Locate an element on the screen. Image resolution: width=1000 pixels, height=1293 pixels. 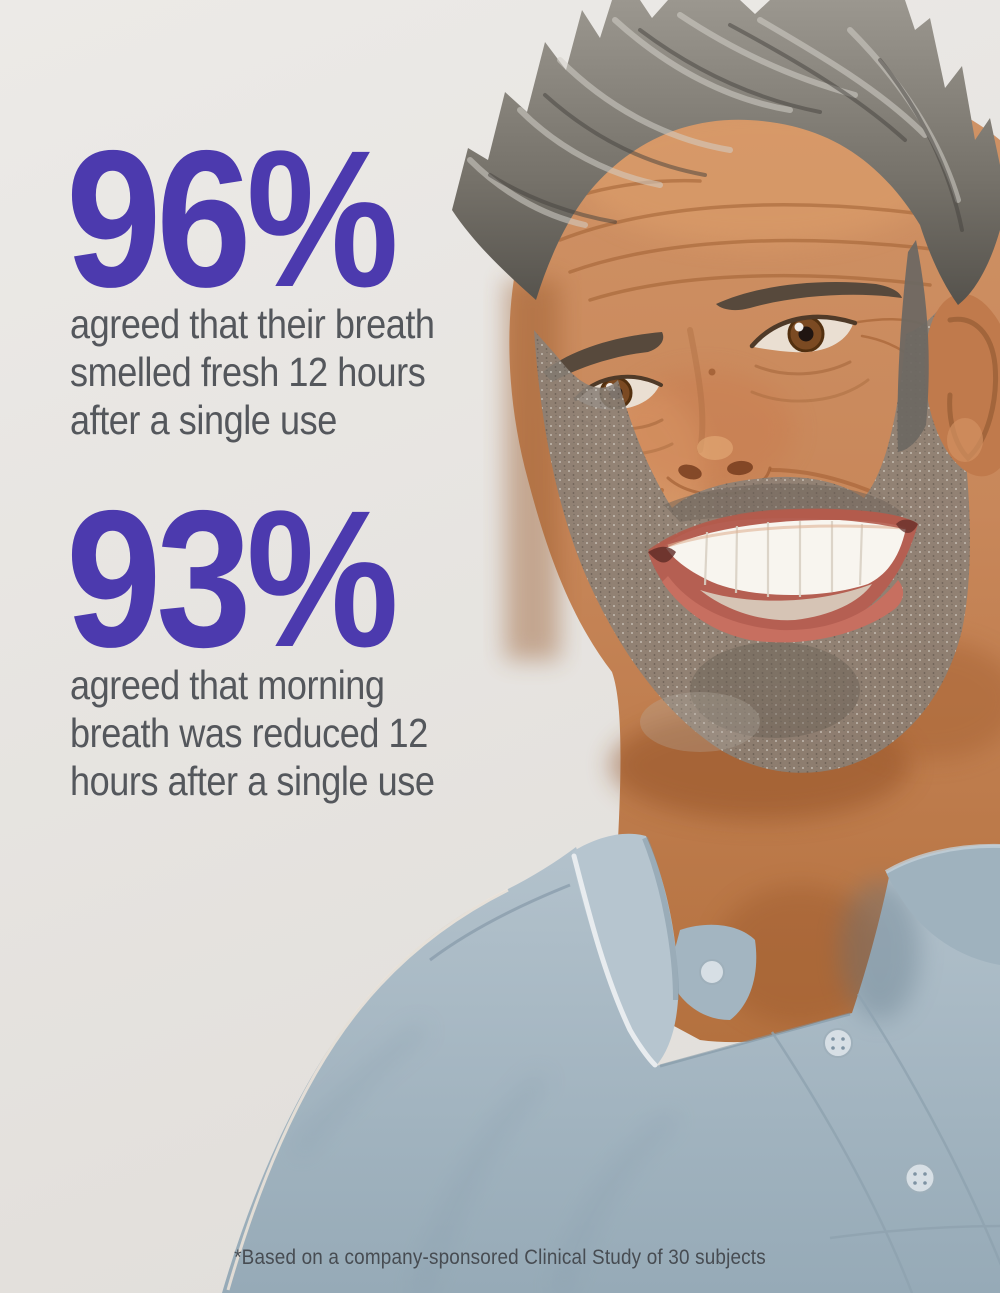
stat-description-line: hours after a single use is located at coordinates (252, 781).